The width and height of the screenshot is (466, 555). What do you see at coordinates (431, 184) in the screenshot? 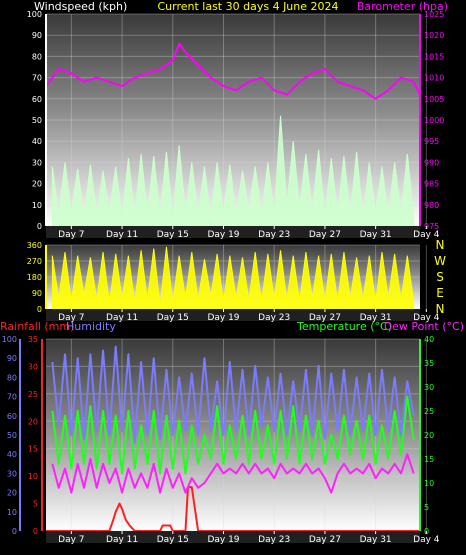
I see `y2-tick-label: 985` at bounding box center [431, 184].